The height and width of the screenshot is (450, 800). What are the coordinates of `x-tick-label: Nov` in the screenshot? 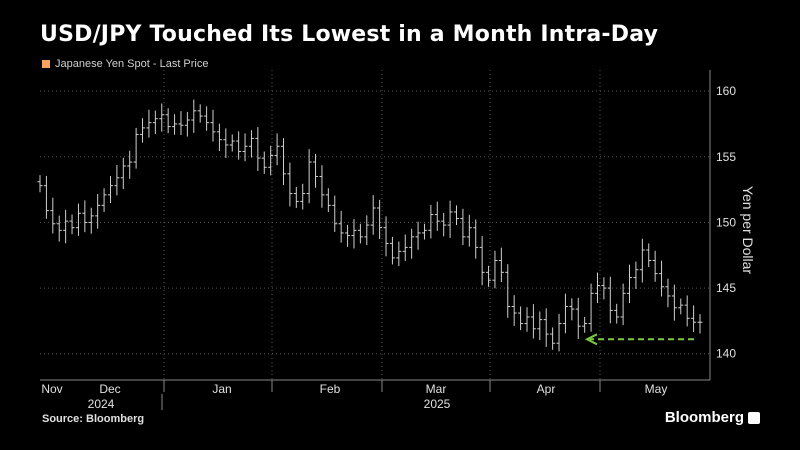 It's located at (51, 389).